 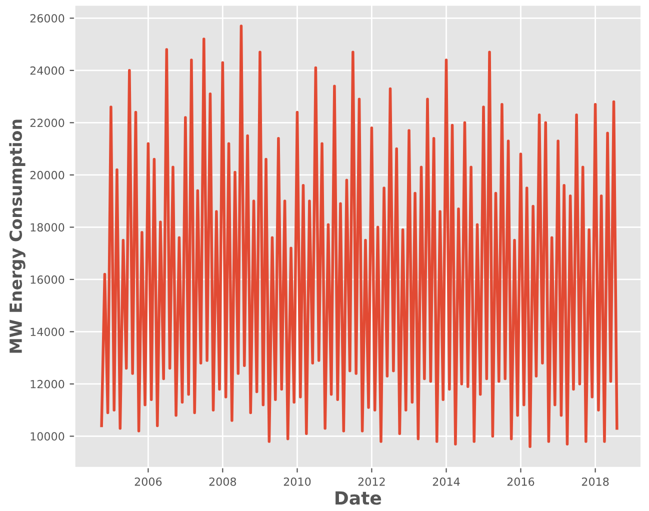 What do you see at coordinates (47, 18) in the screenshot?
I see `y-tick-label: 26000` at bounding box center [47, 18].